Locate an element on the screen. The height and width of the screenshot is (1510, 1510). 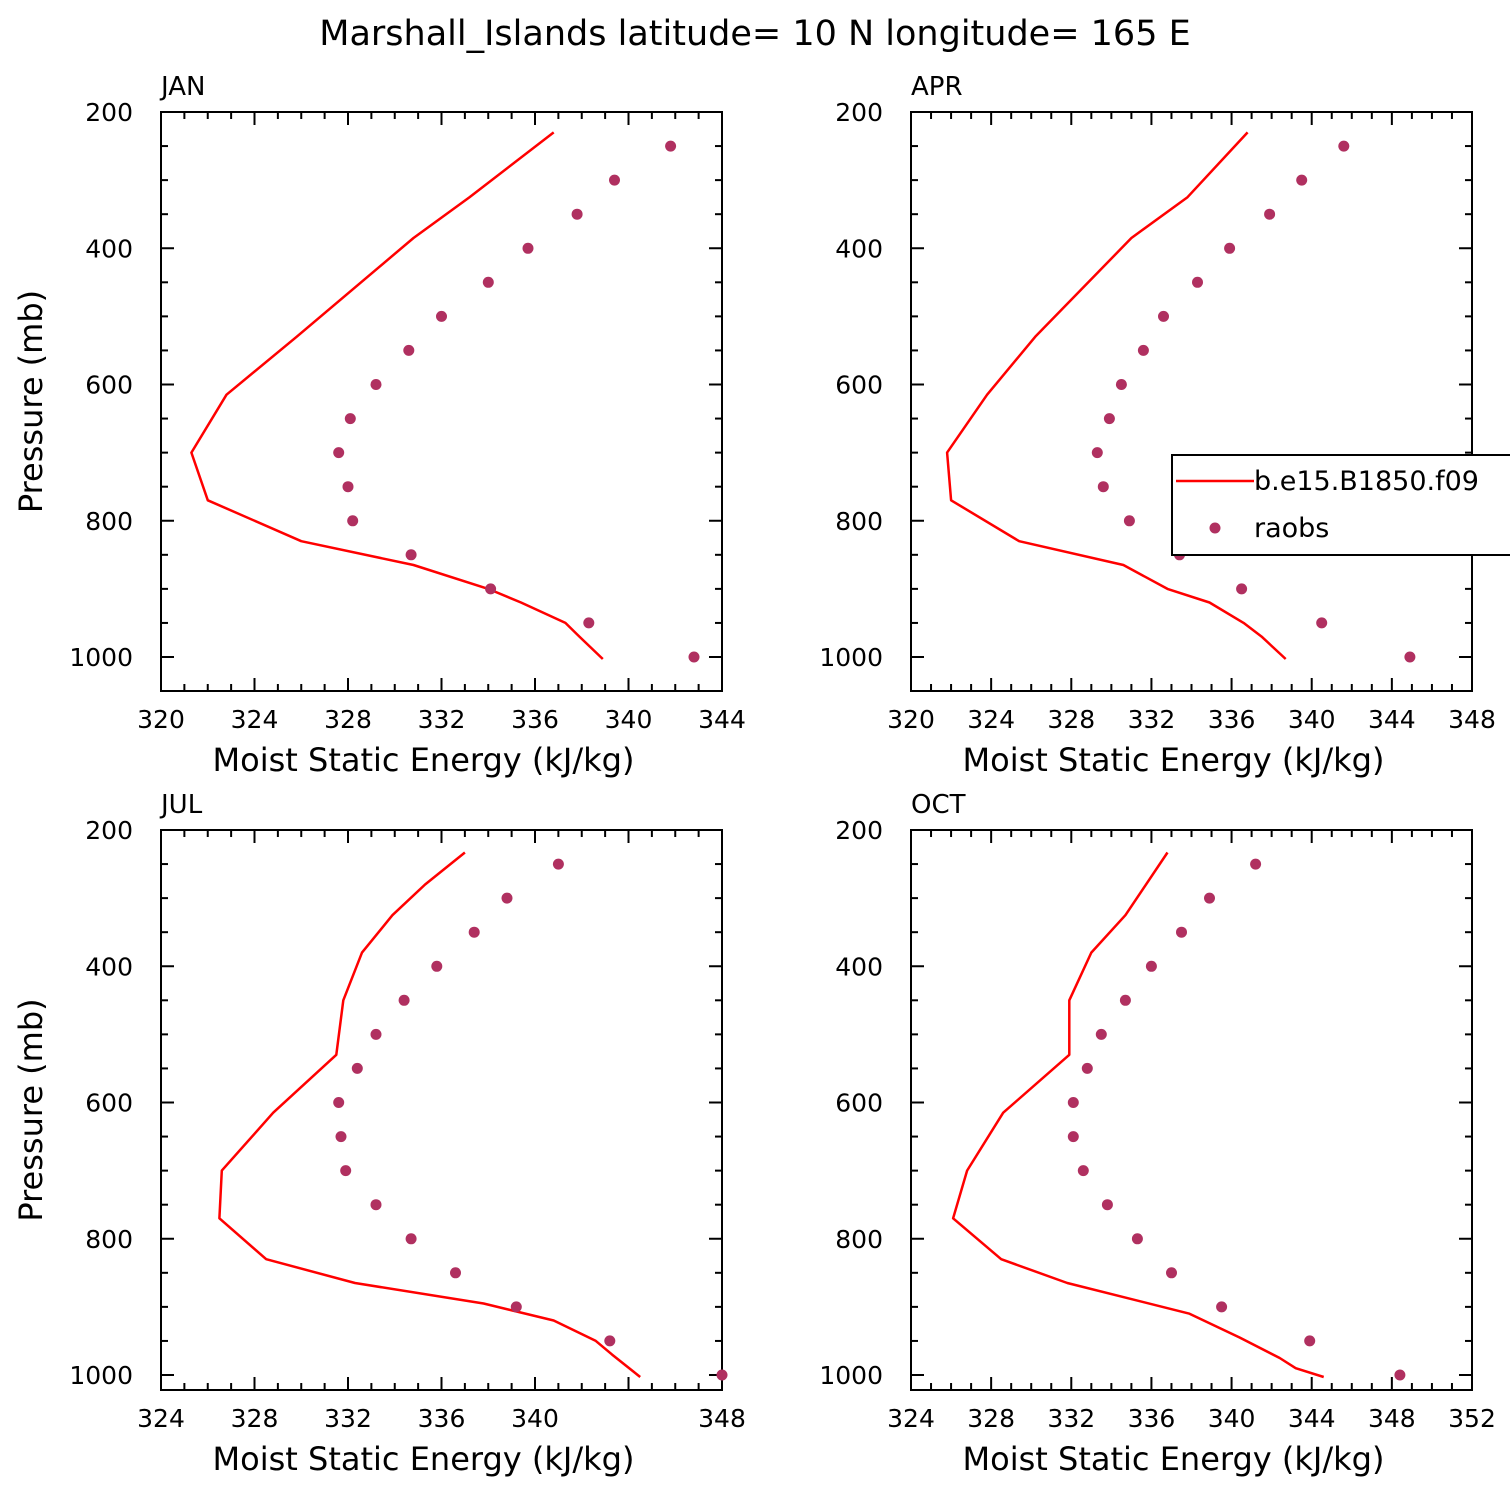
legend: b.e15.B1850.f09 raobs is located at coordinates (1340, 505).